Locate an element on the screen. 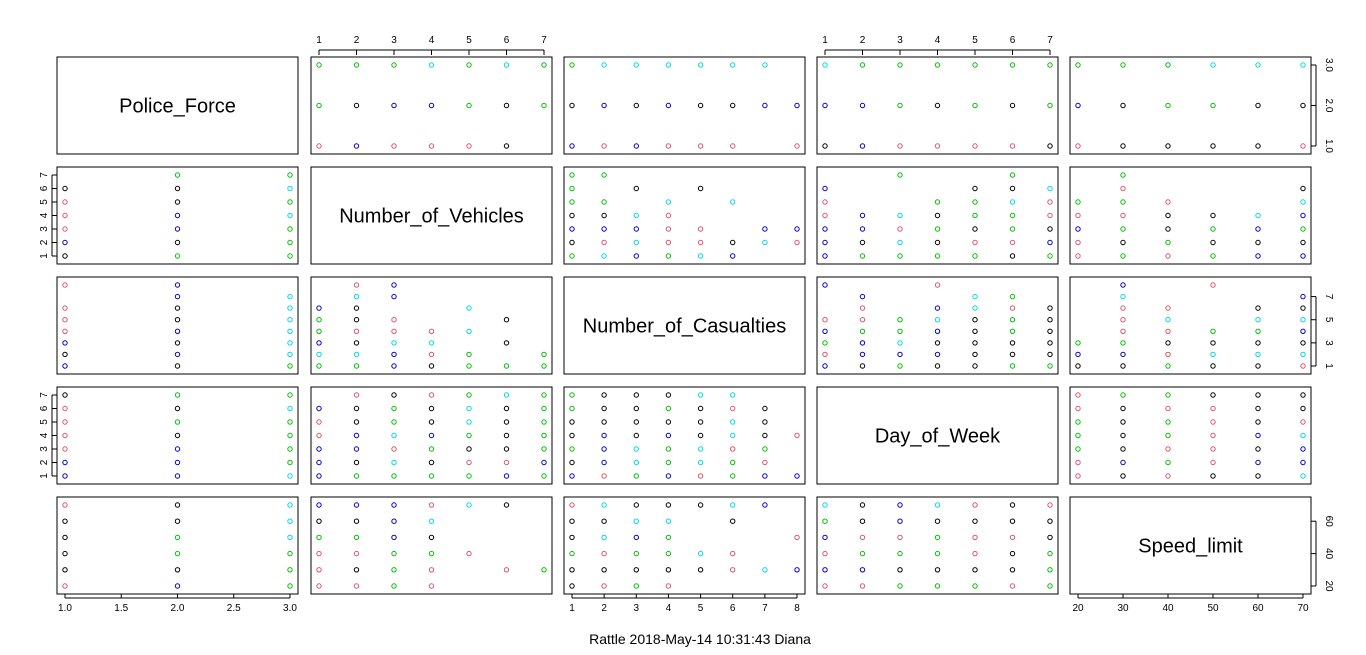  top-tick-label: 3 is located at coordinates (394, 40).